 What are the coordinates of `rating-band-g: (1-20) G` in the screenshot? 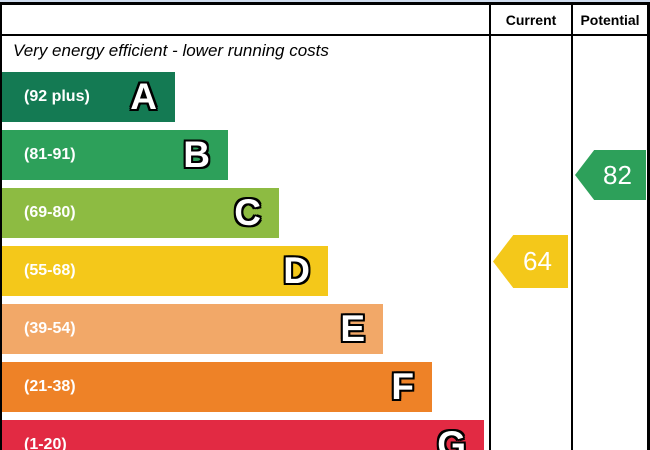 It's located at (243, 435).